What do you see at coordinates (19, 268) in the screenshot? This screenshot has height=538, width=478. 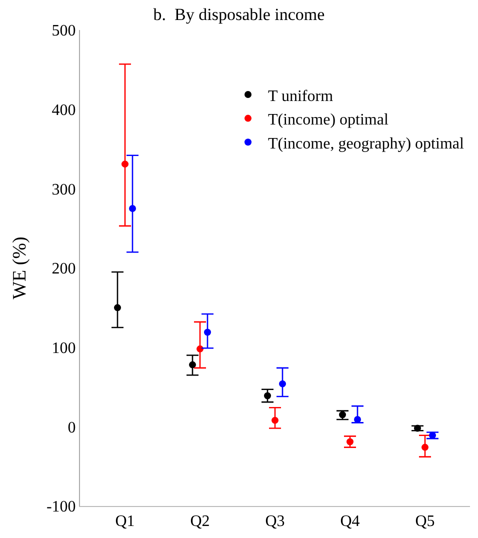 I see `y-axis-title: WE (%)` at bounding box center [19, 268].